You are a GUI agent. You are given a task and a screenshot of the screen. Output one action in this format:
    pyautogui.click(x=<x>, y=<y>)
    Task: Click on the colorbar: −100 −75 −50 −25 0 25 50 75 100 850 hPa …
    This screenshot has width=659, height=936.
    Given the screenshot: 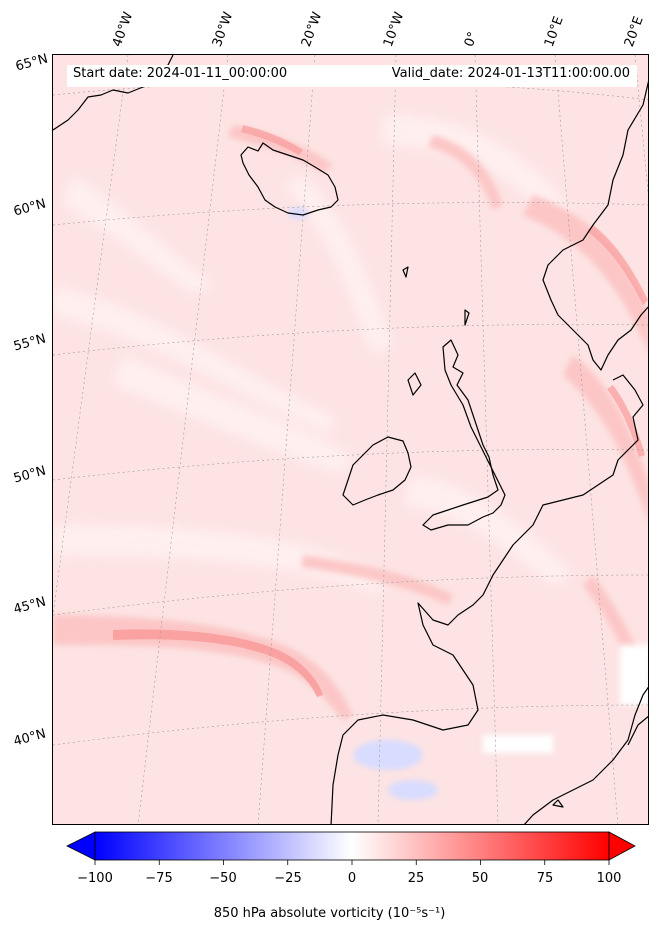 What is the action you would take?
    pyautogui.click(x=329, y=881)
    